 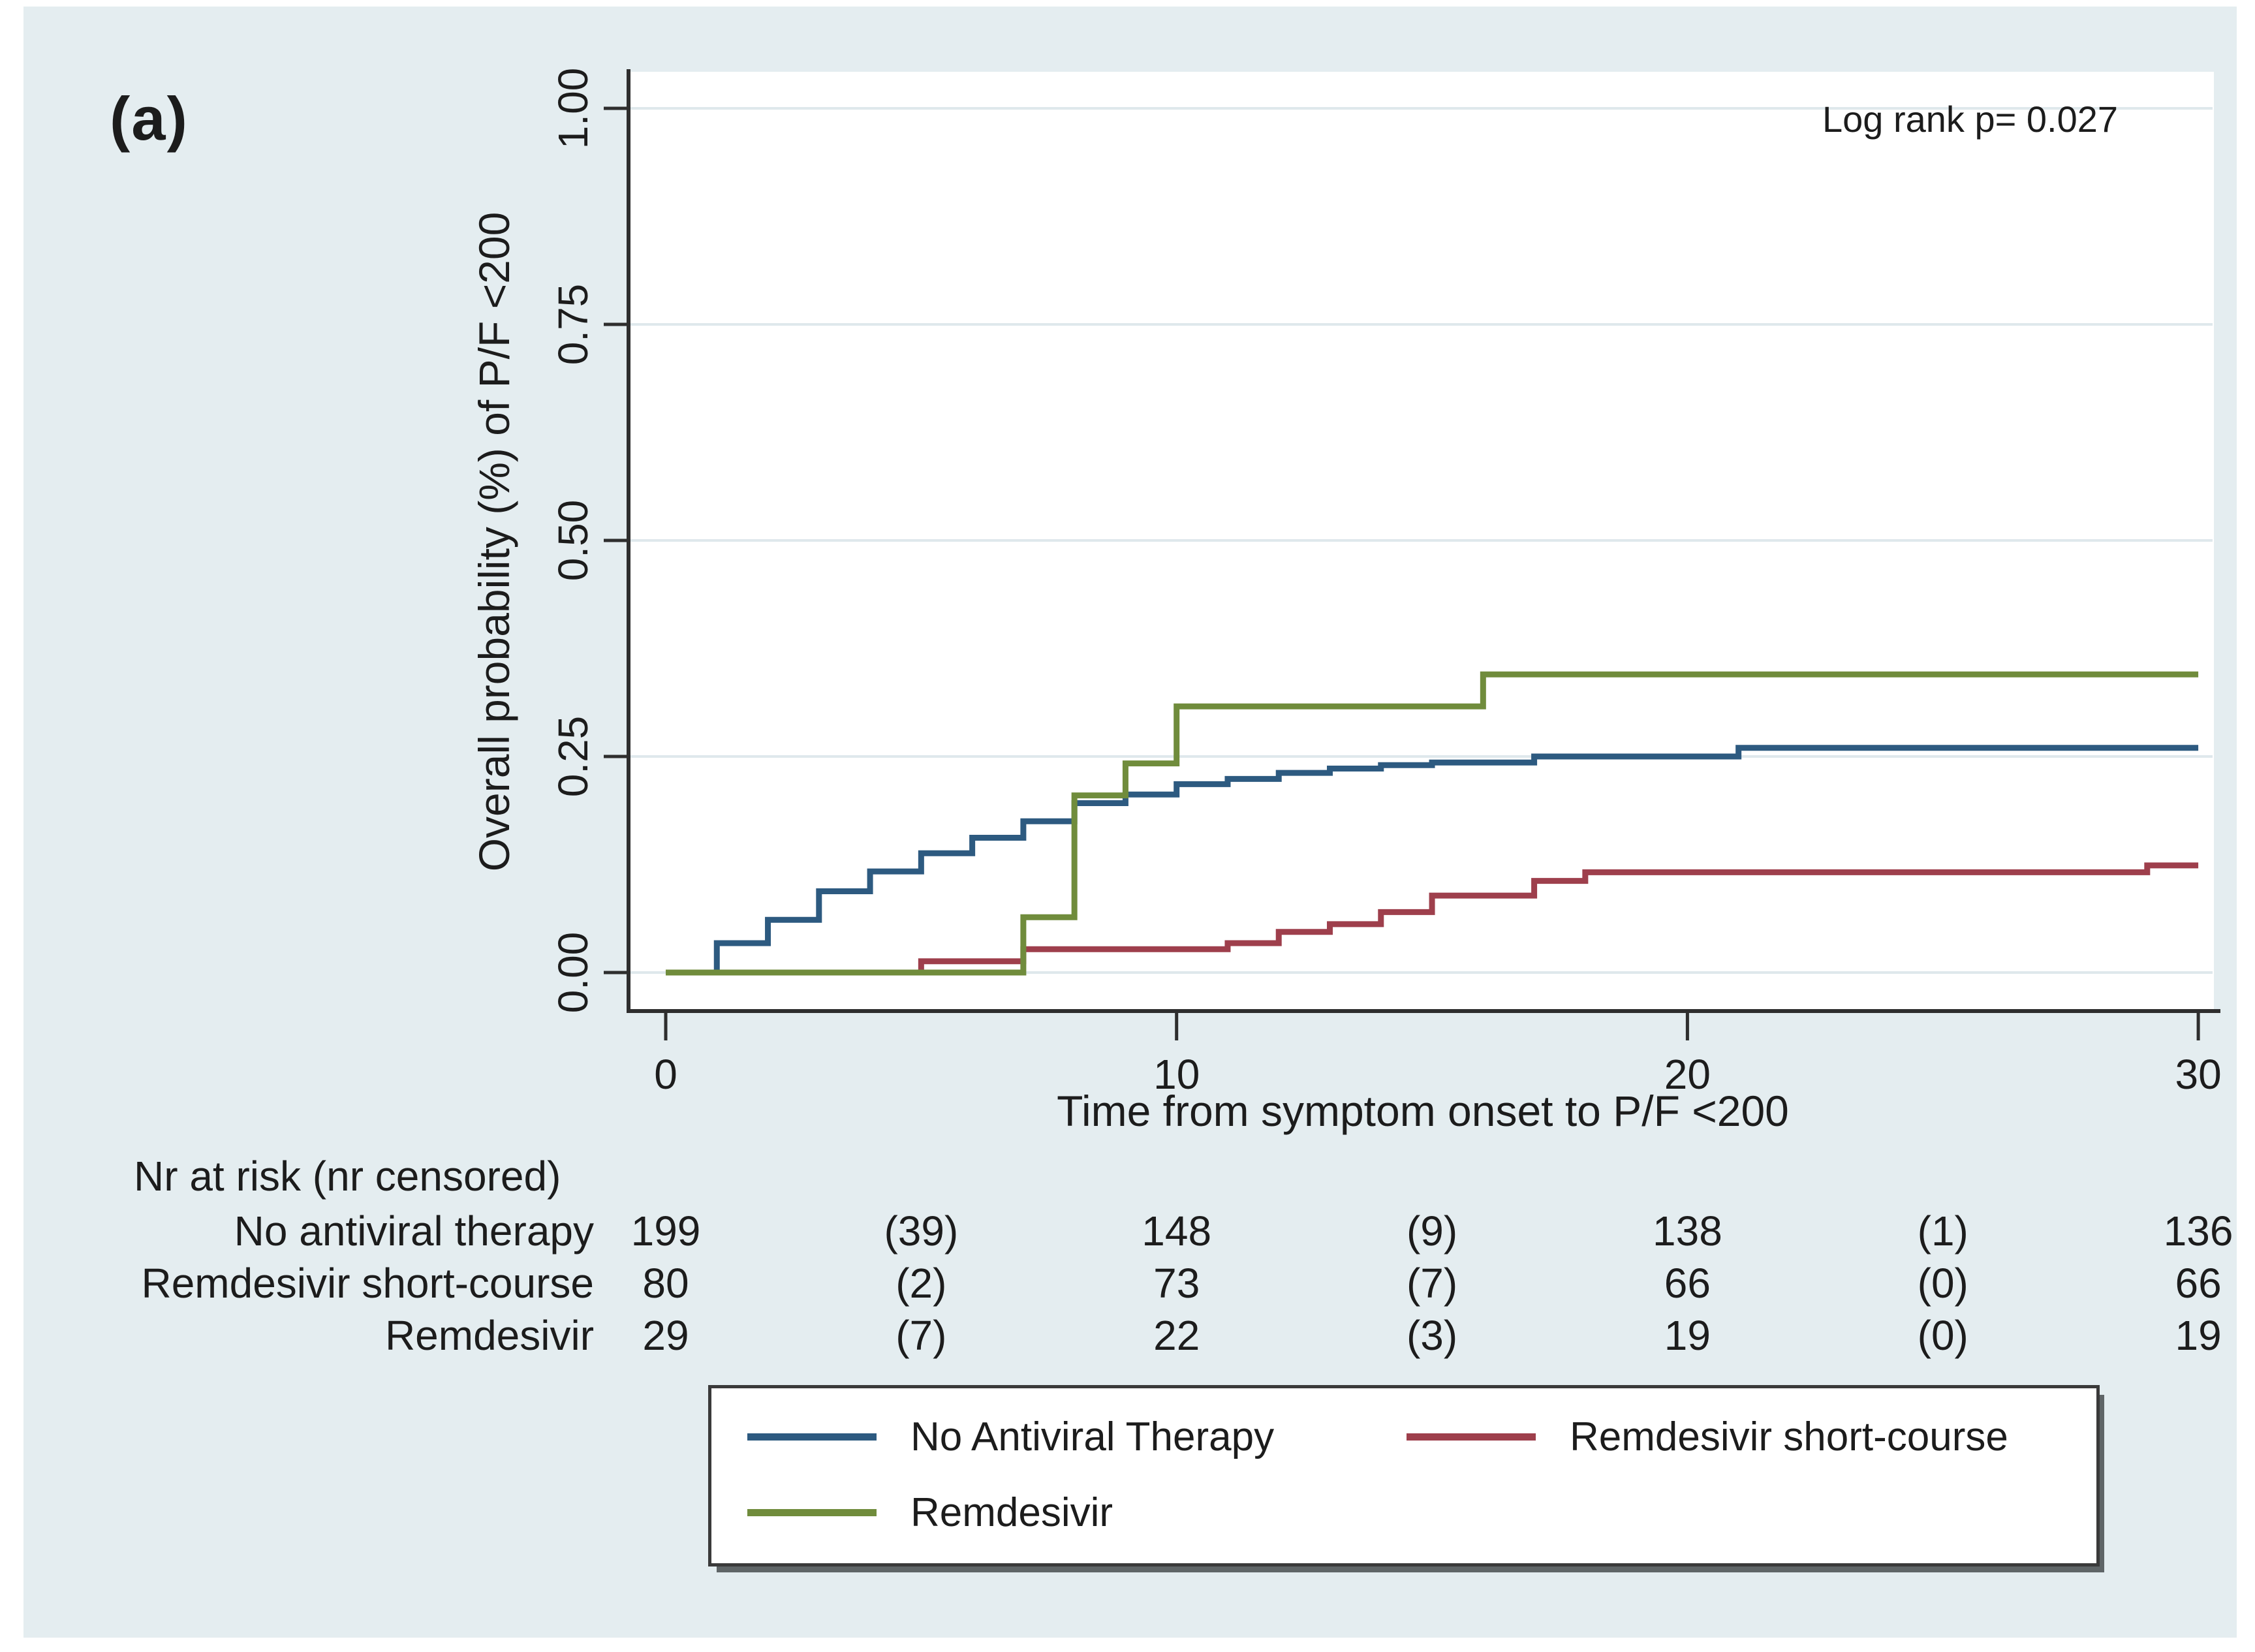 What do you see at coordinates (1687, 1231) in the screenshot?
I see `risk-value-no-antiviral-therapy-t20: 138` at bounding box center [1687, 1231].